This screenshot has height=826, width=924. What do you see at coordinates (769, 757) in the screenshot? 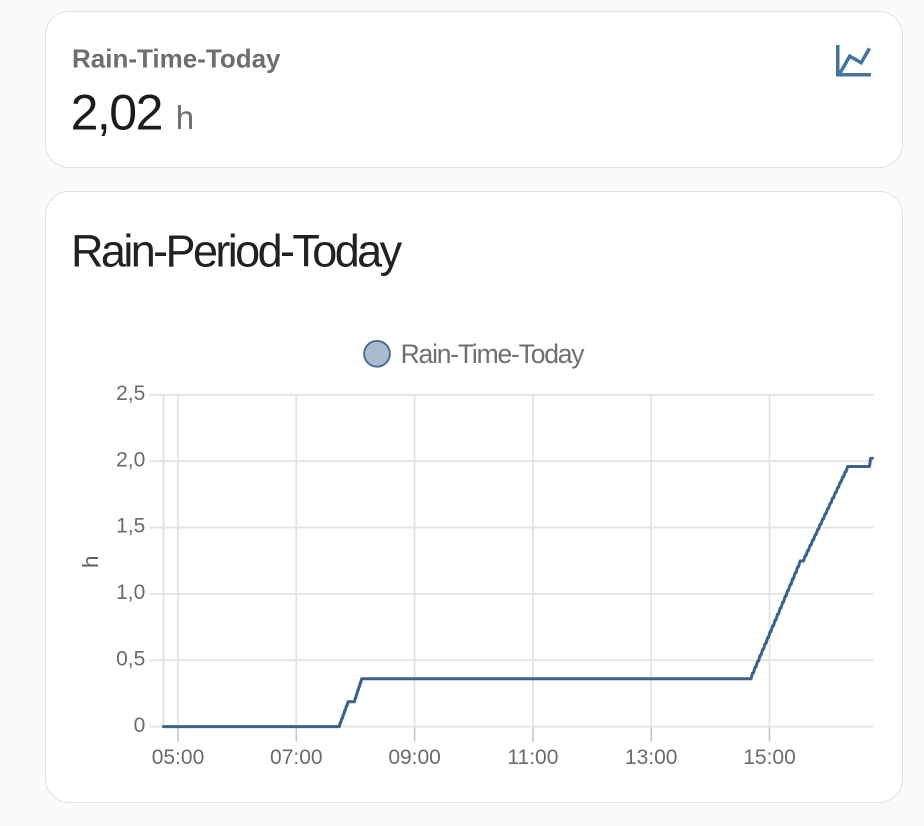
I see `svg-text: 15:00` at bounding box center [769, 757].